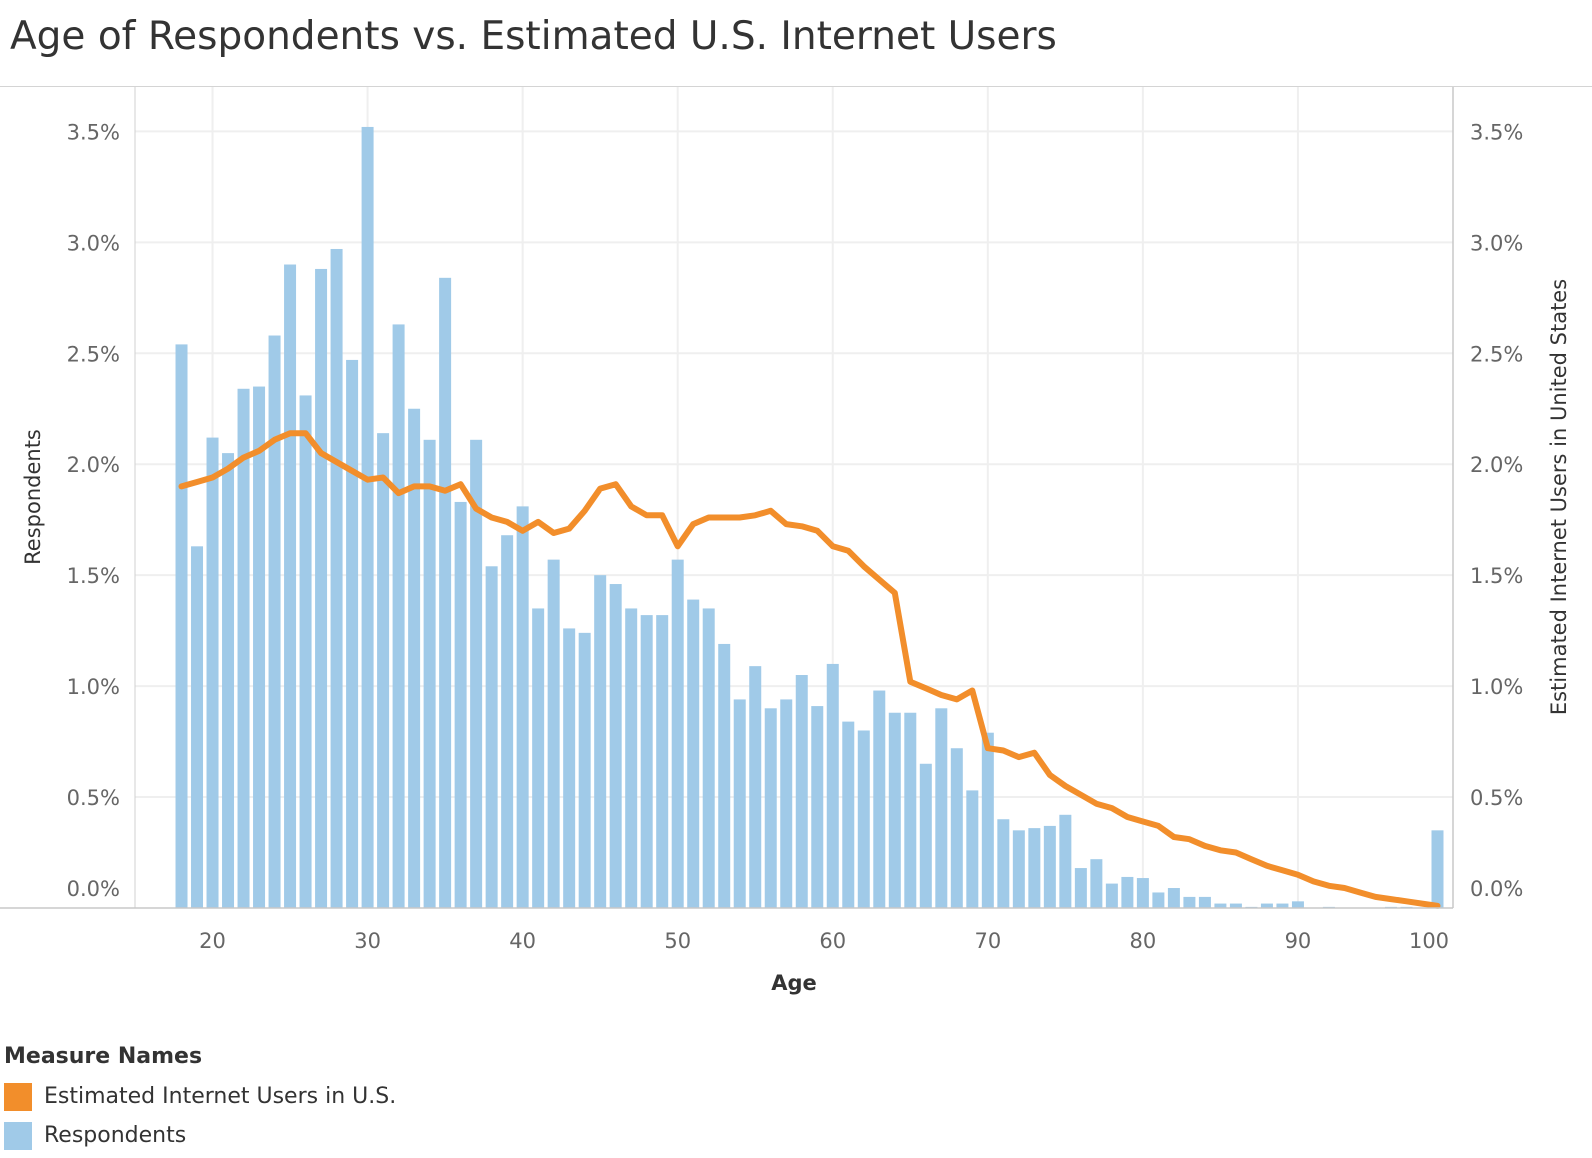  I want to click on y2-tick-label: 0.0%, so click(1496, 889).